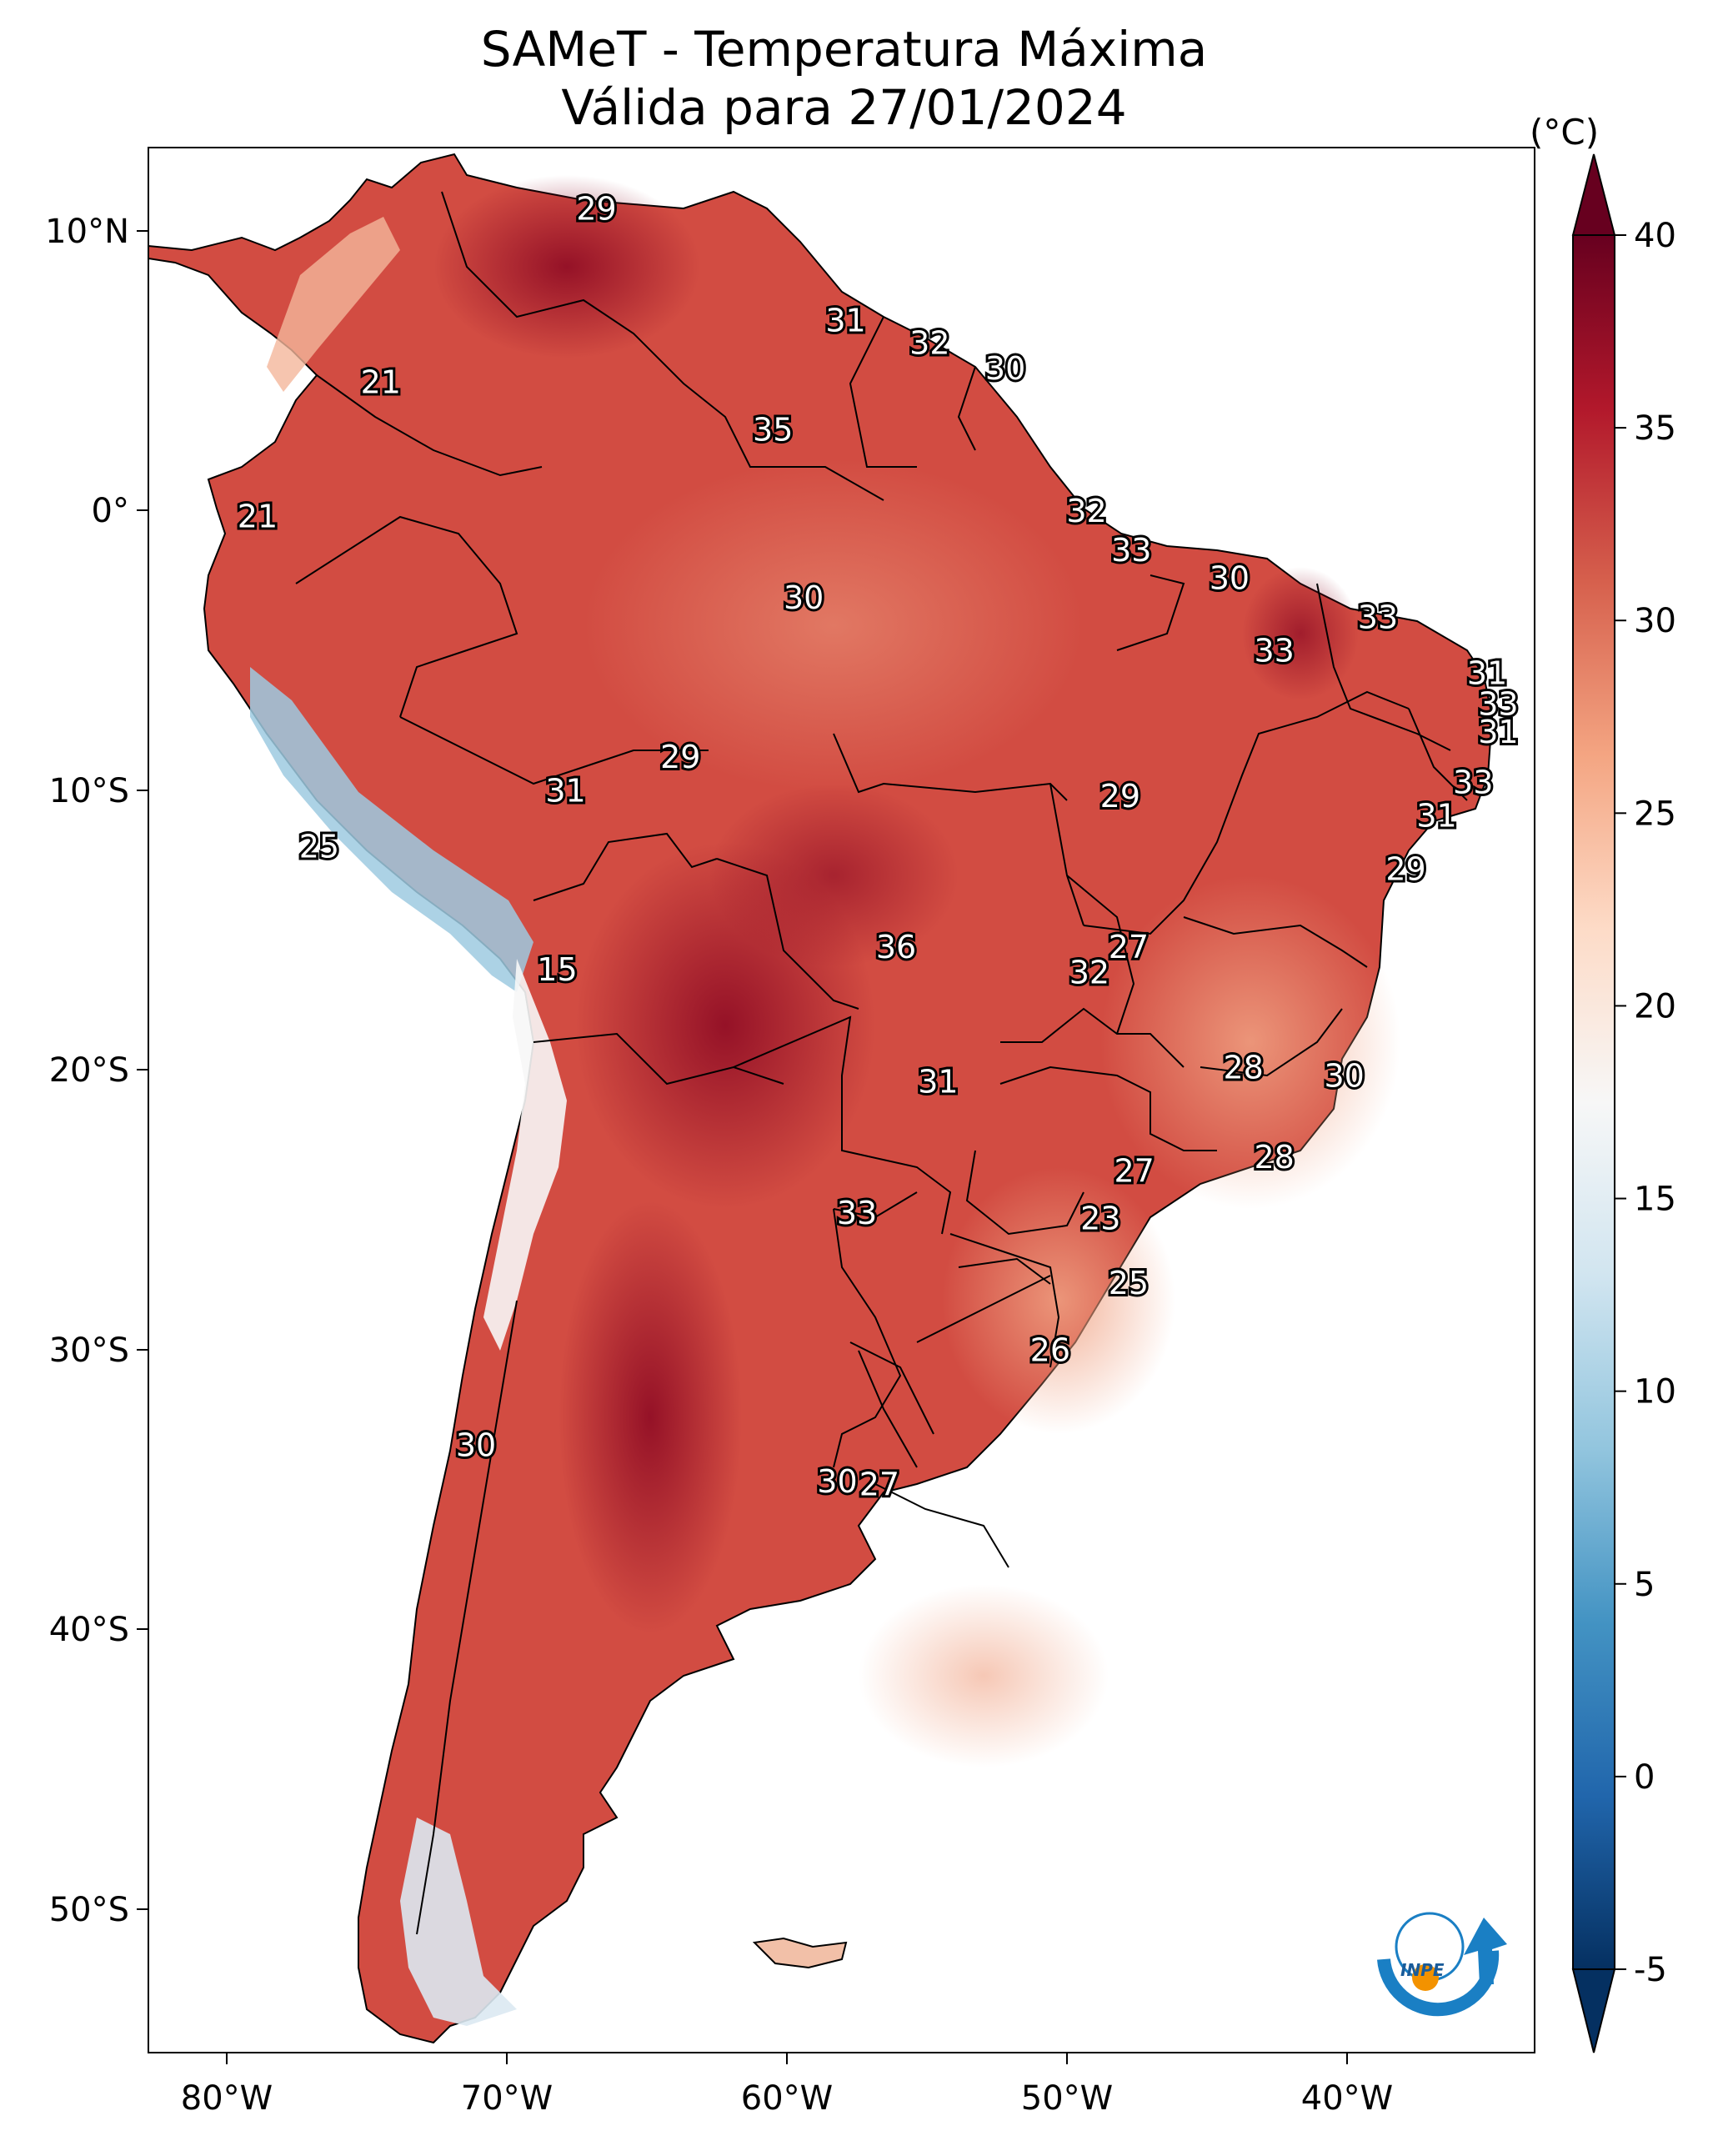  Describe the element at coordinates (1594, 194) in the screenshot. I see `colorbar-max-arrow` at that location.